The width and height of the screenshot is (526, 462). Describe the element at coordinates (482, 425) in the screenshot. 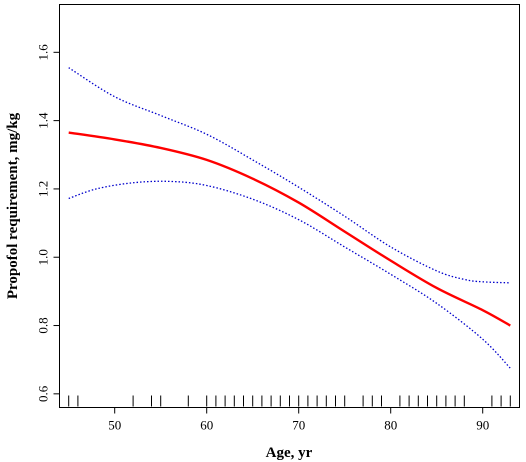

I see `x-tick-label: 90` at that location.